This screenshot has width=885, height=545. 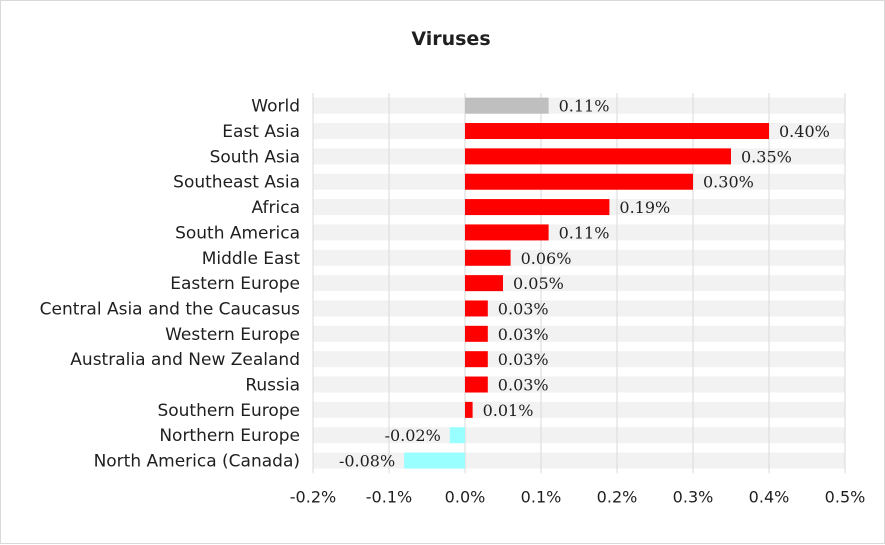 What do you see at coordinates (728, 182) in the screenshot?
I see `data-label: 0.30%` at bounding box center [728, 182].